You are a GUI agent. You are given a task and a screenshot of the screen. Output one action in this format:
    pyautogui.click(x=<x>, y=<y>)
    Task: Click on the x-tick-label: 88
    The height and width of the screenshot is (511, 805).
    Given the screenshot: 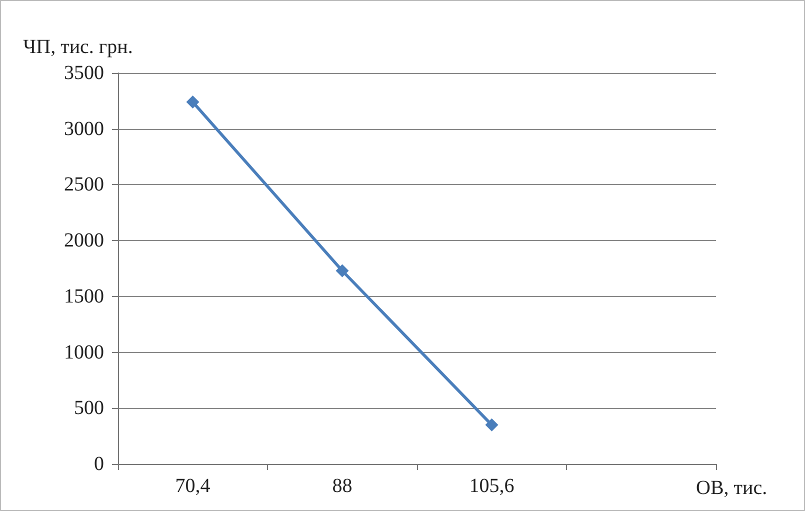 What is the action you would take?
    pyautogui.click(x=342, y=486)
    